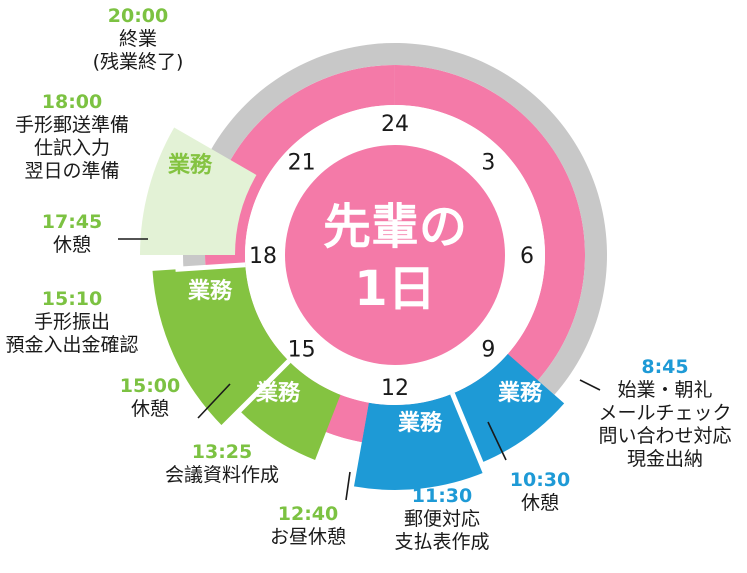 The image size is (747, 573). I want to click on event-time: 20:00, so click(138, 16).